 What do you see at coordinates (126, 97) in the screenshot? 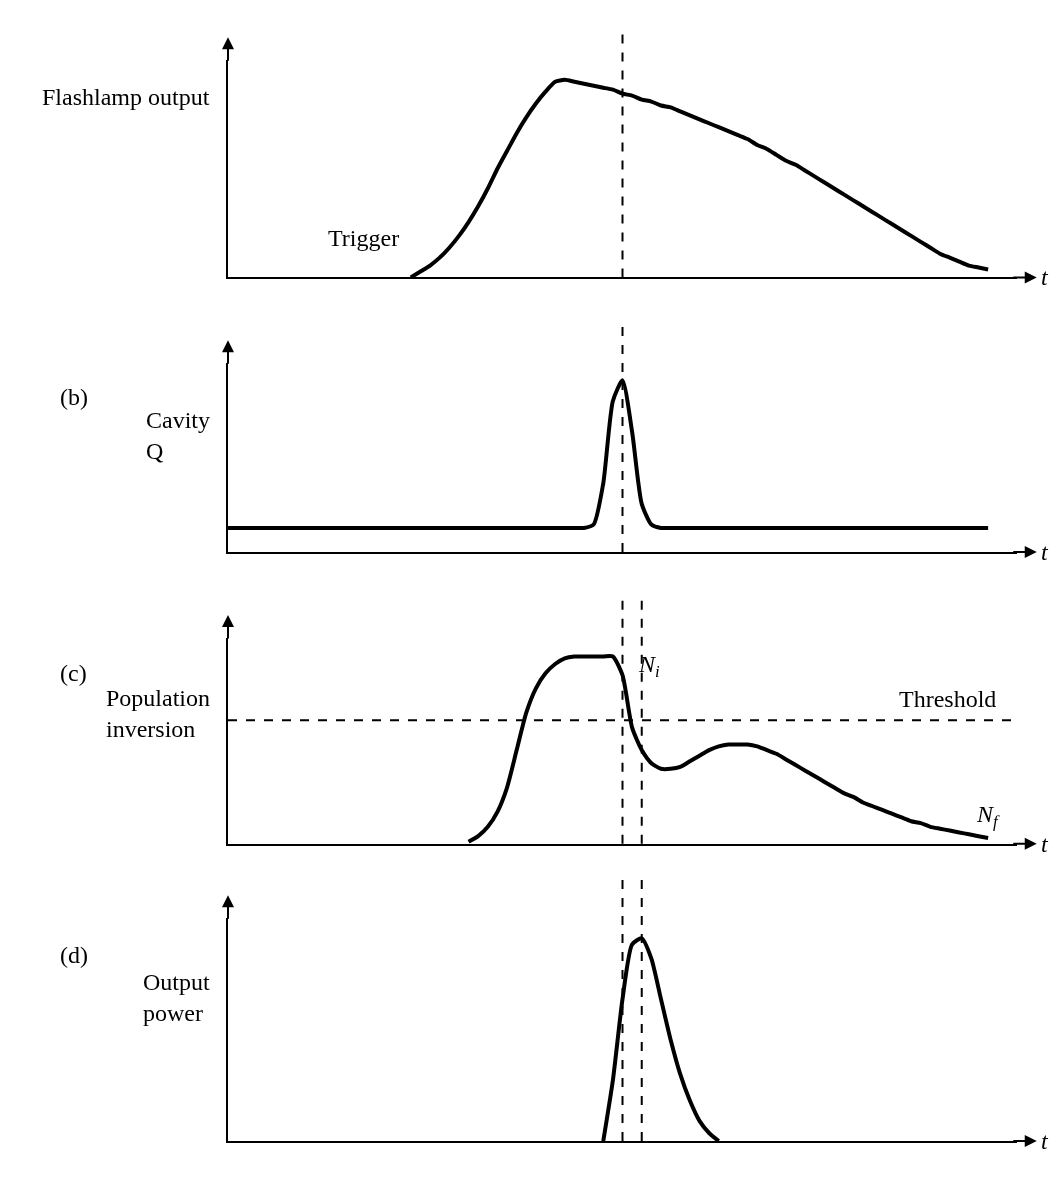
I see `y-axis-title: Flashlamp output` at bounding box center [126, 97].